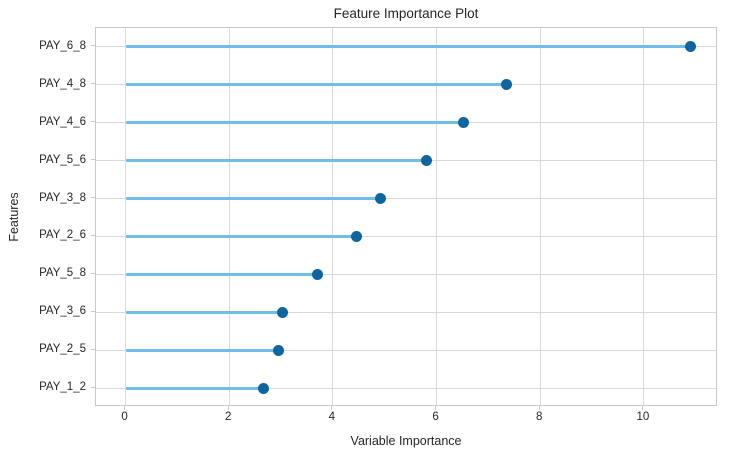 The image size is (741, 460). I want to click on x-tick-label: 6, so click(435, 417).